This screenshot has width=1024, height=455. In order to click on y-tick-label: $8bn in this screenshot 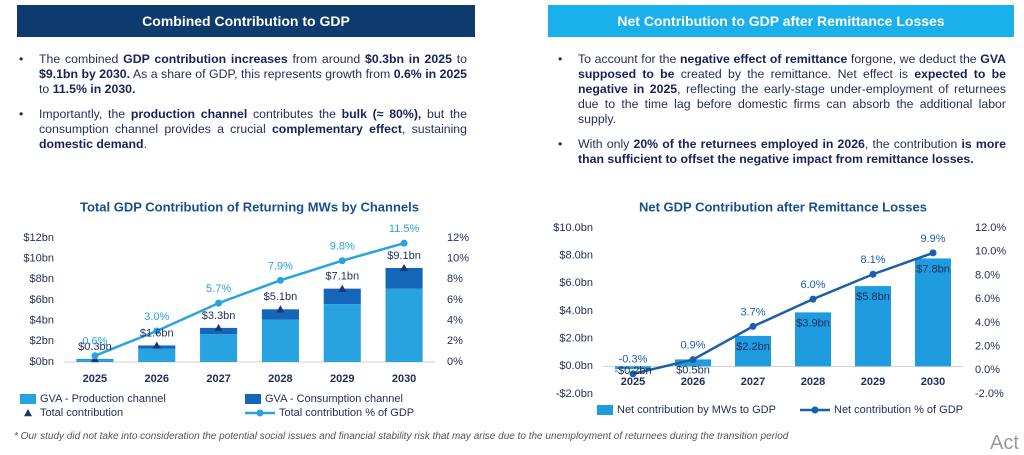, I will do `click(42, 279)`.